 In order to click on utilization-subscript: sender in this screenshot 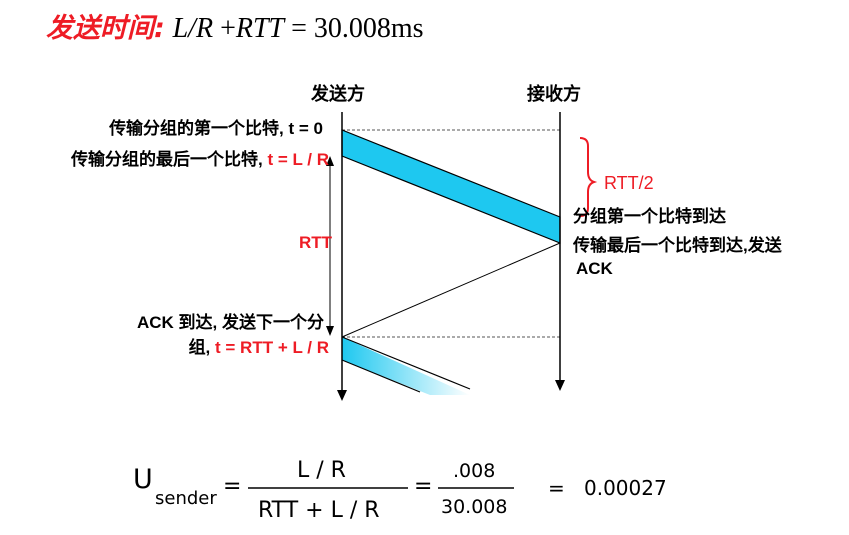, I will do `click(186, 498)`.